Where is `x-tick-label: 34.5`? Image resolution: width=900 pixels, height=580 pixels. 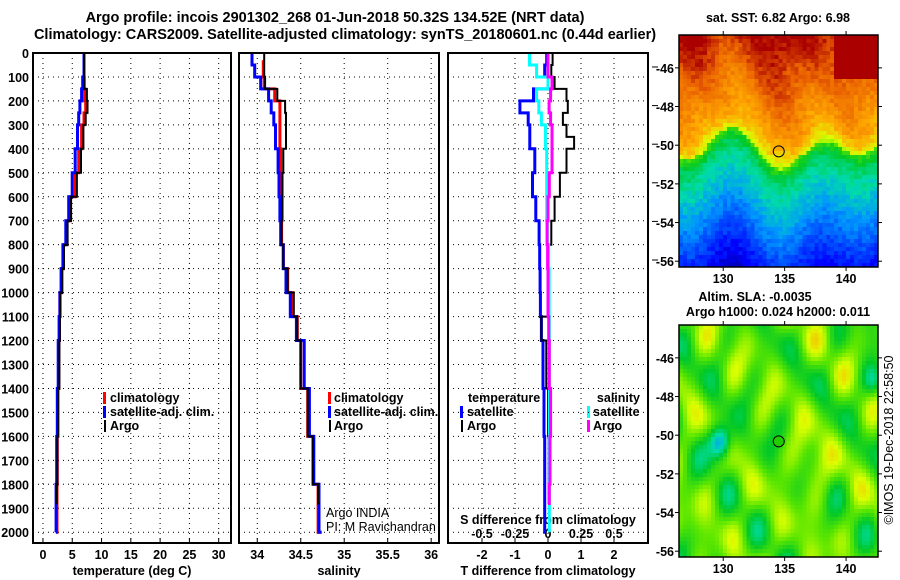 x-tick-label: 34.5 is located at coordinates (301, 555).